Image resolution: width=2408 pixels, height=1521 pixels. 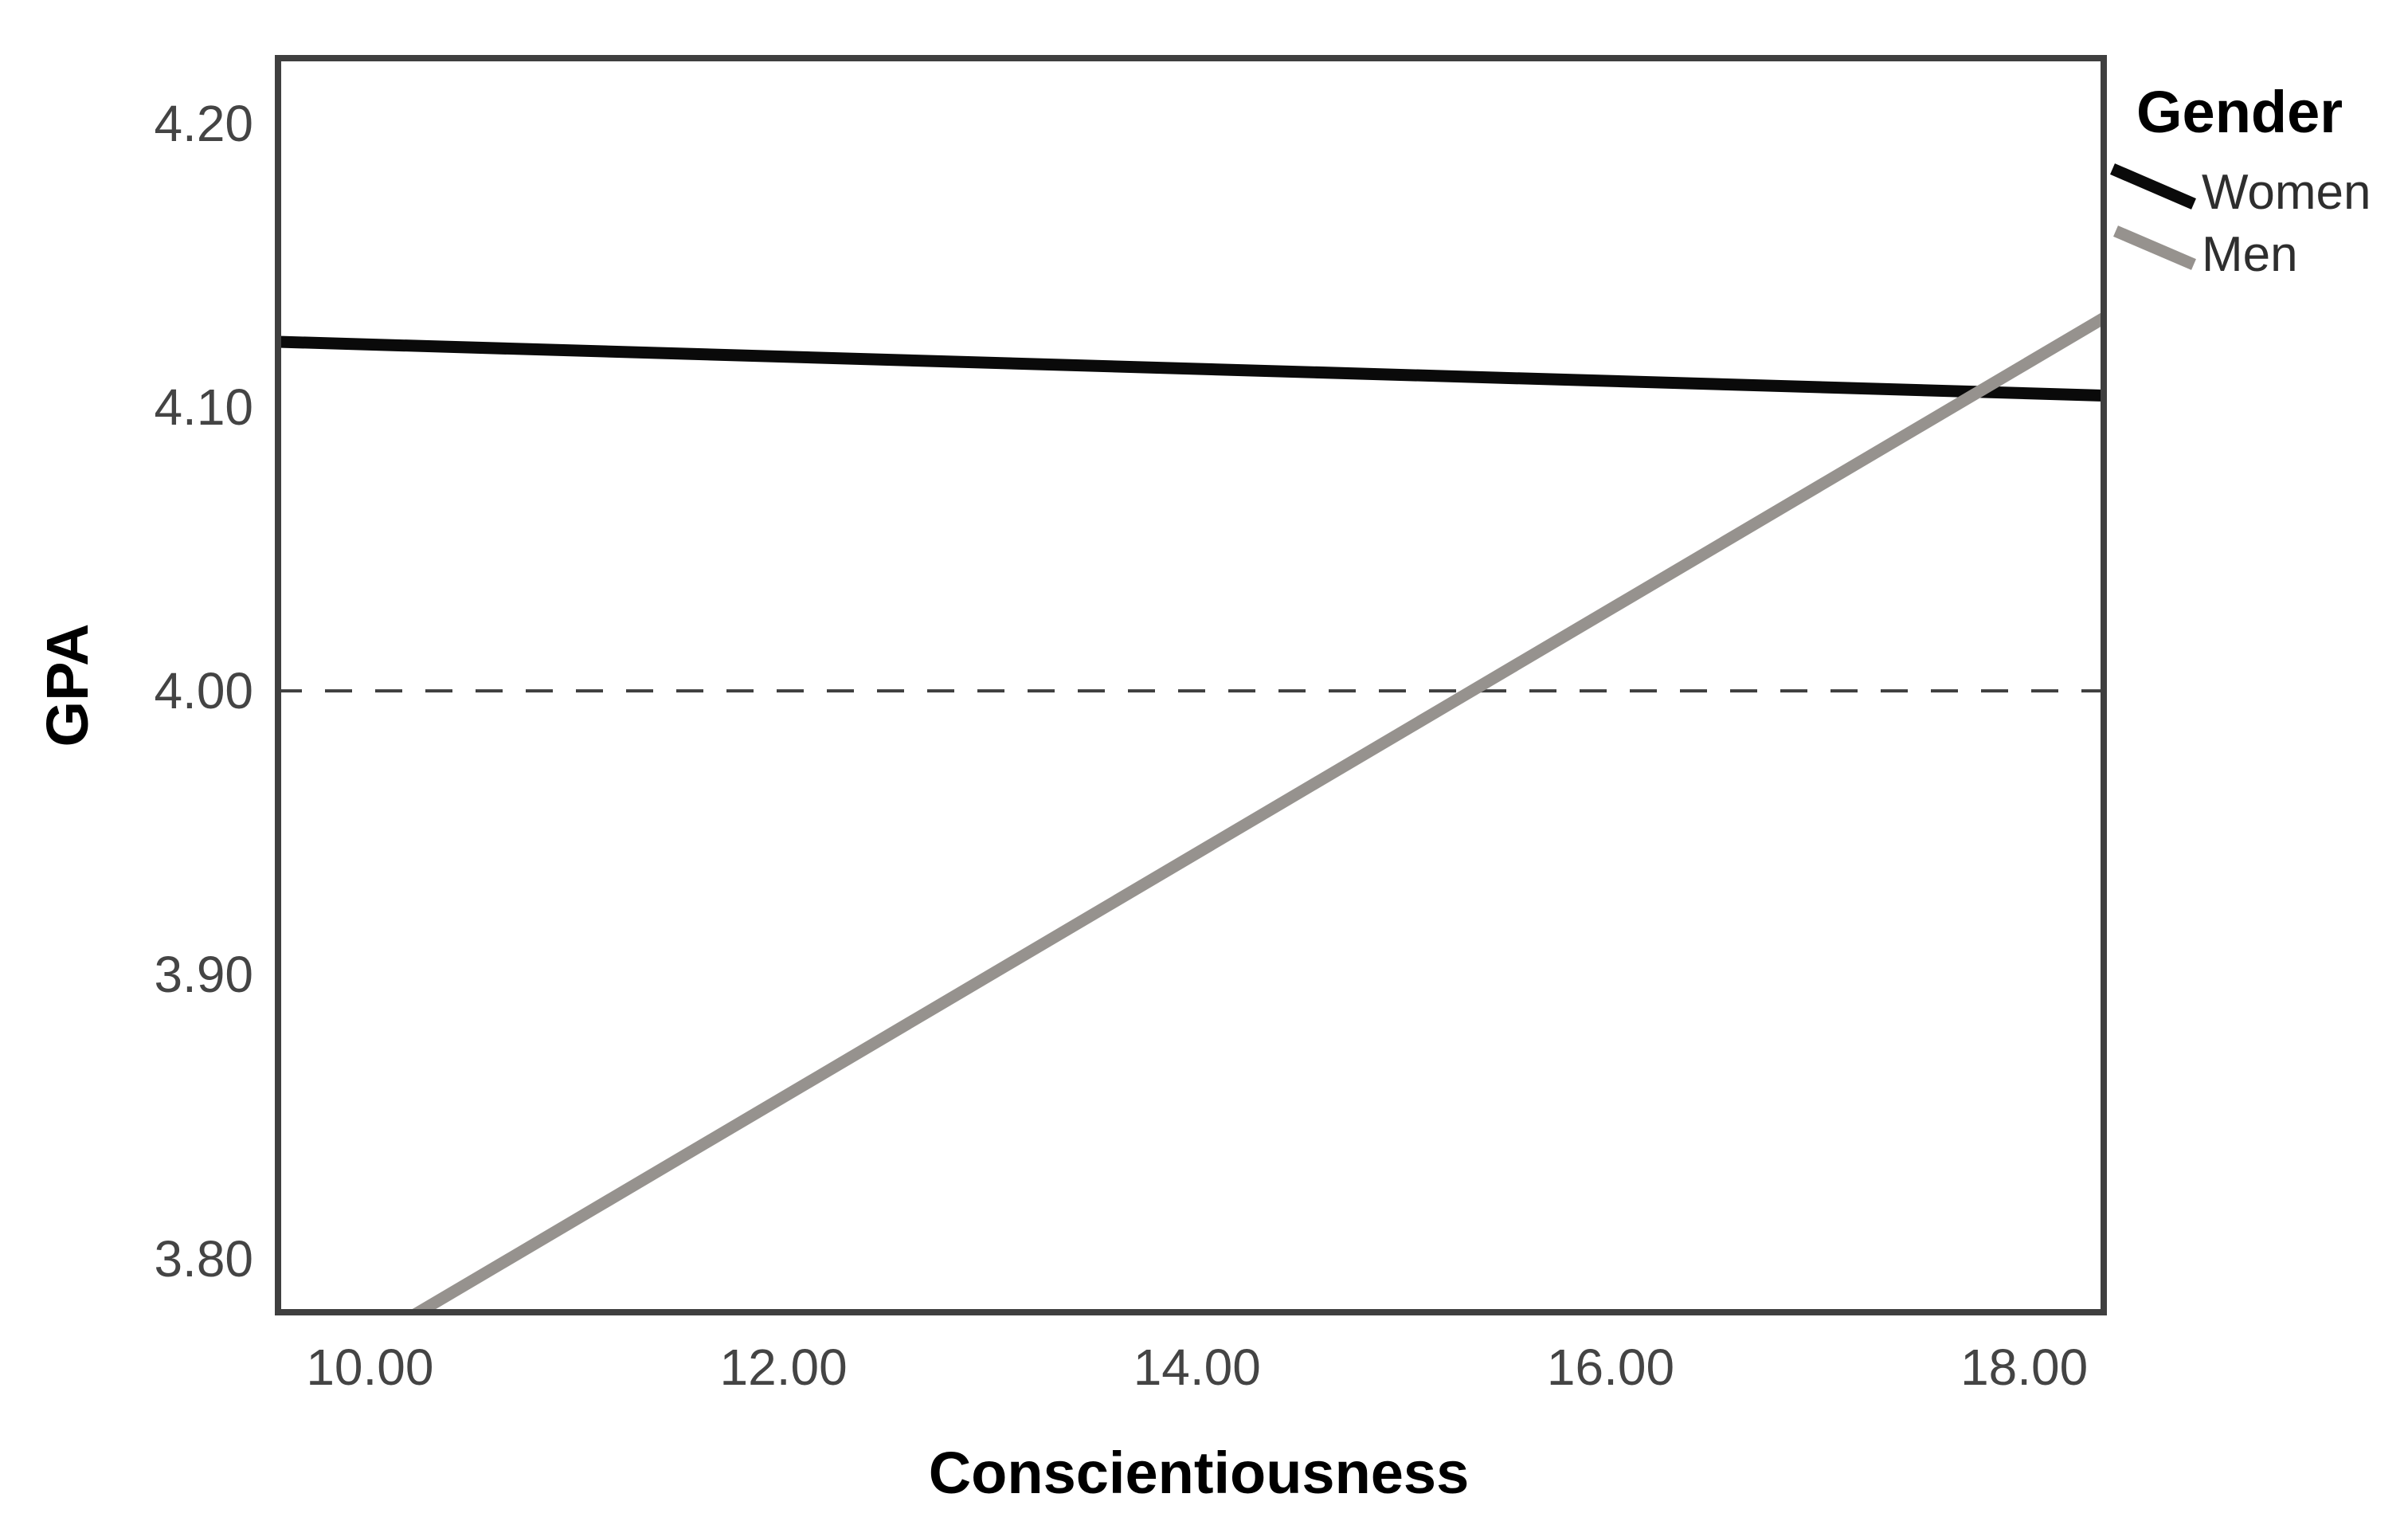 What do you see at coordinates (2153, 186) in the screenshot?
I see `legend-swatch-women-line-icon` at bounding box center [2153, 186].